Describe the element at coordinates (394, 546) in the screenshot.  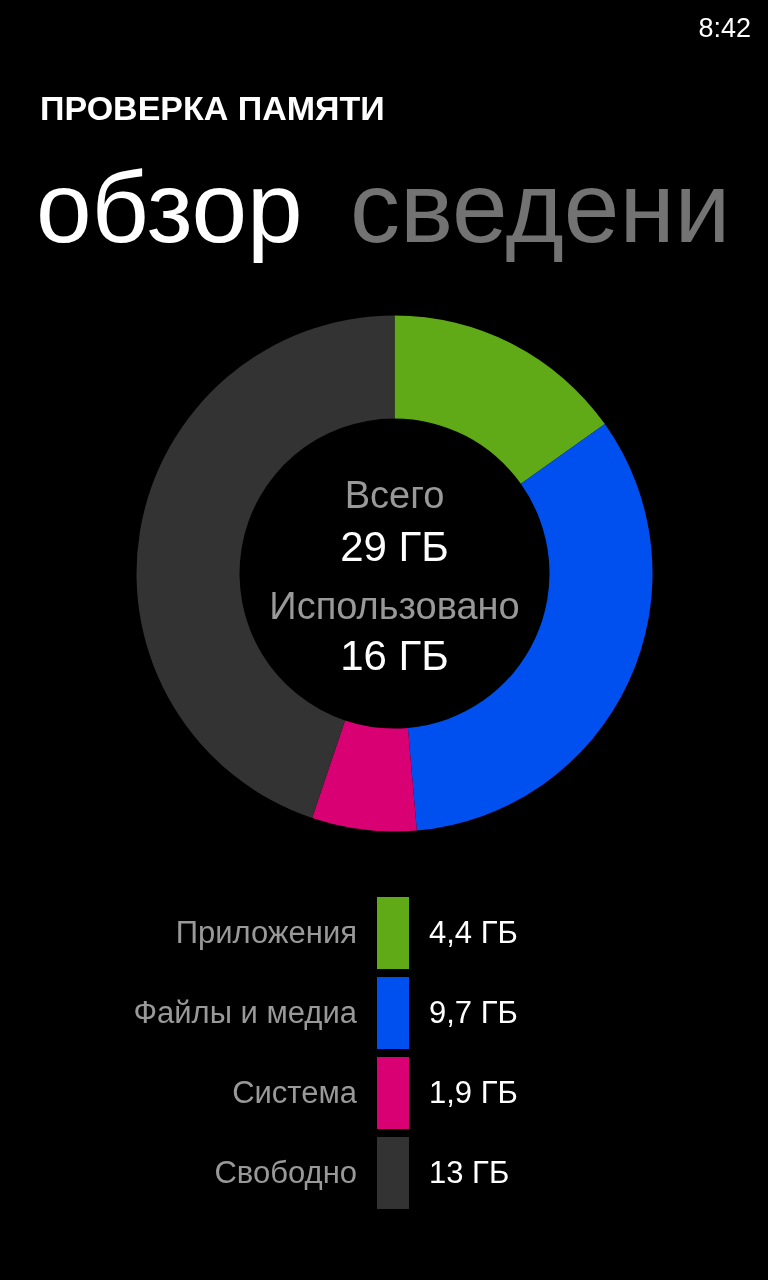
I see `text: 29 ГБ` at that location.